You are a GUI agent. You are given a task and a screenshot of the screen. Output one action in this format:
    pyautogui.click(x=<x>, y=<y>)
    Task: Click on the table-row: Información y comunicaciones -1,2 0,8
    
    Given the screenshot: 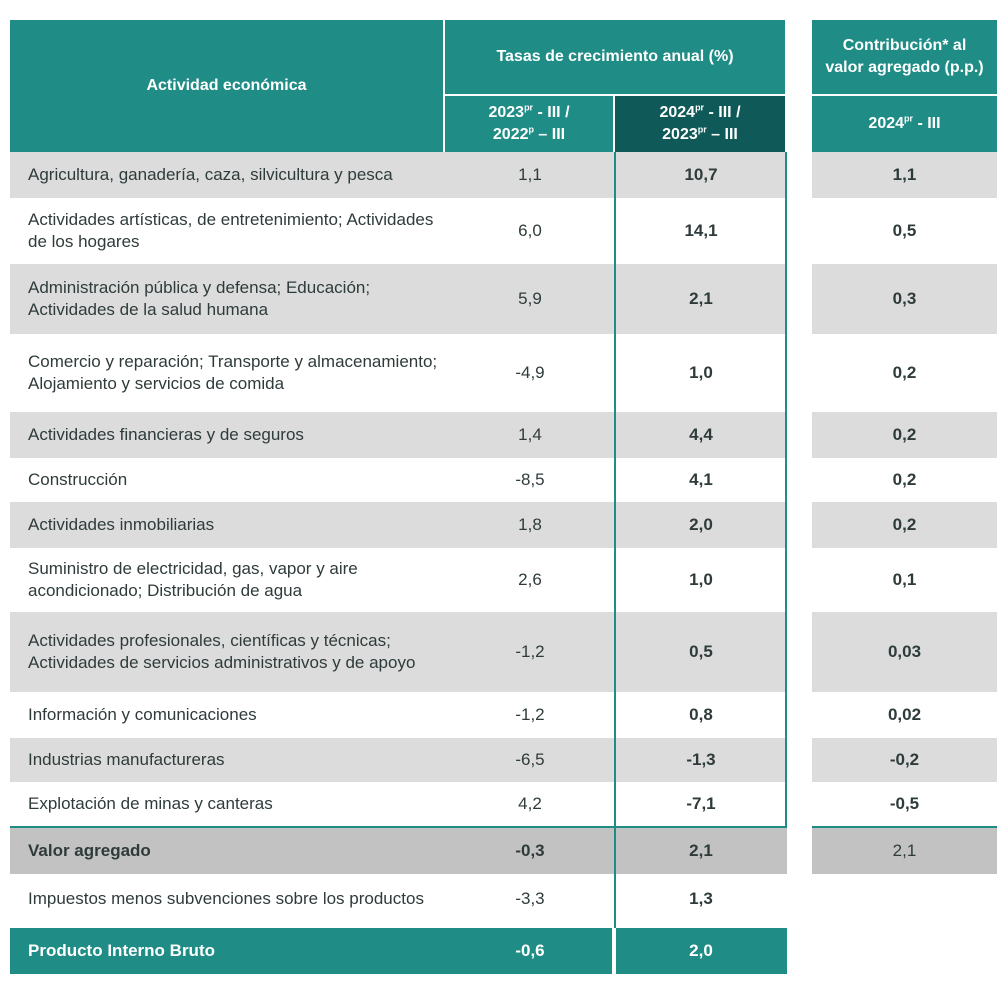 What is the action you would take?
    pyautogui.click(x=398, y=715)
    